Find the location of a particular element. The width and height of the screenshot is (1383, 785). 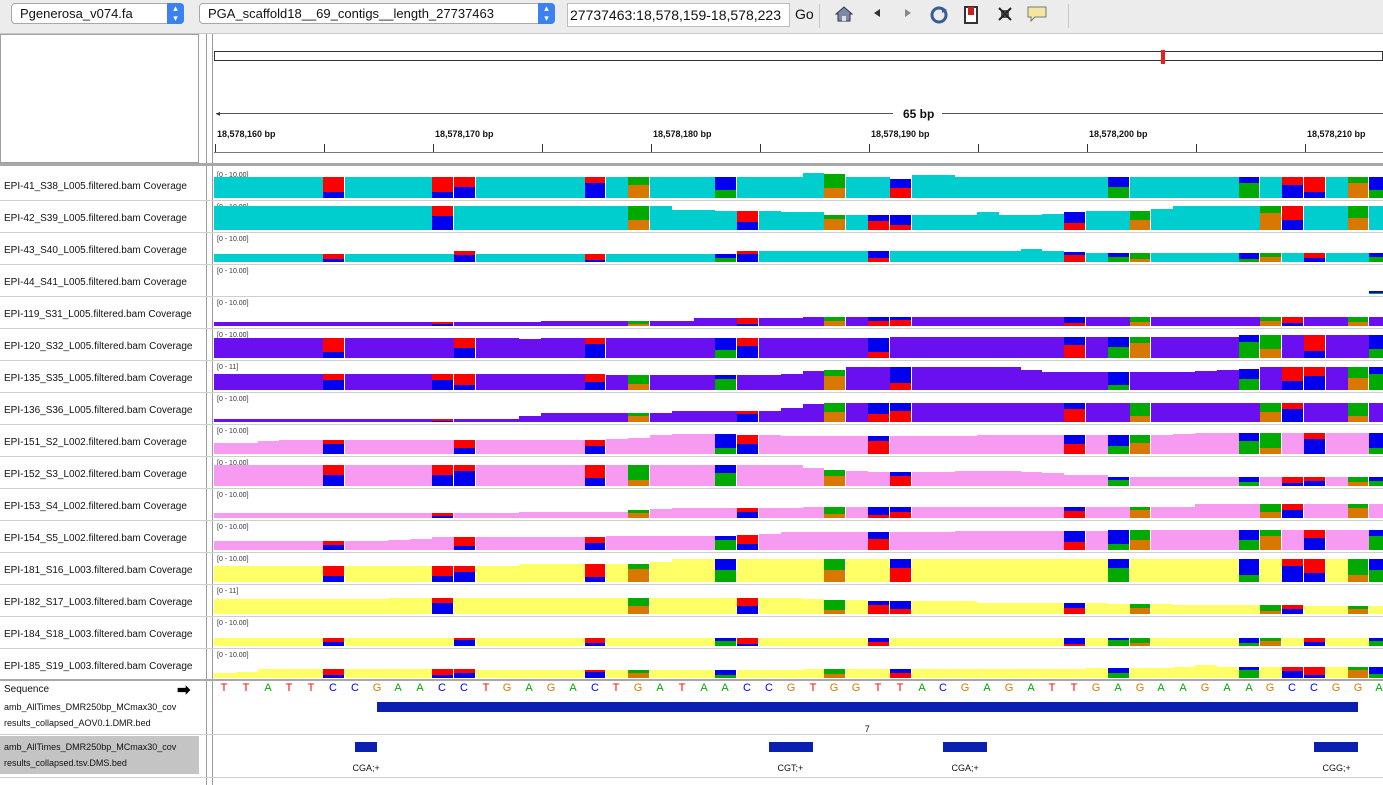

sequence-track-label: Sequence is located at coordinates (27, 689).